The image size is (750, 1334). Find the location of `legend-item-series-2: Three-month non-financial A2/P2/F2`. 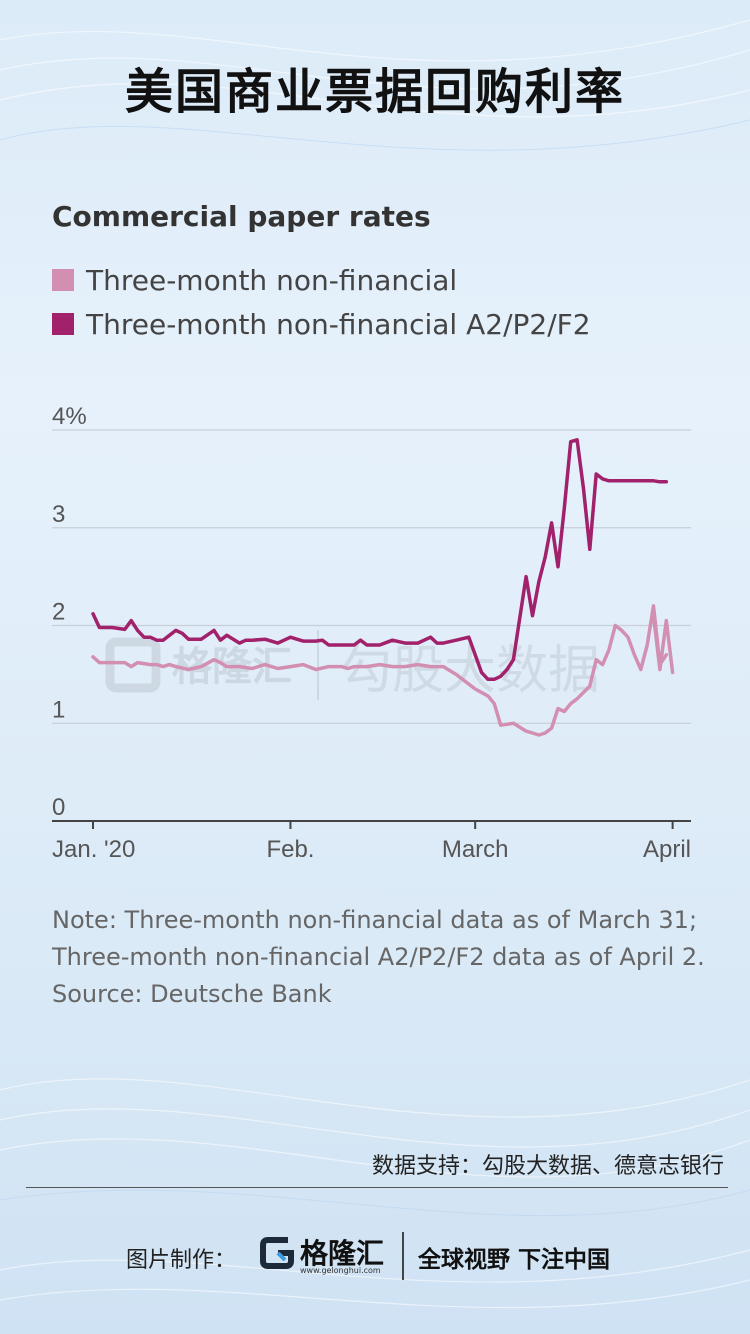

legend-item-series-2: Three-month non-financial A2/P2/F2 is located at coordinates (321, 324).